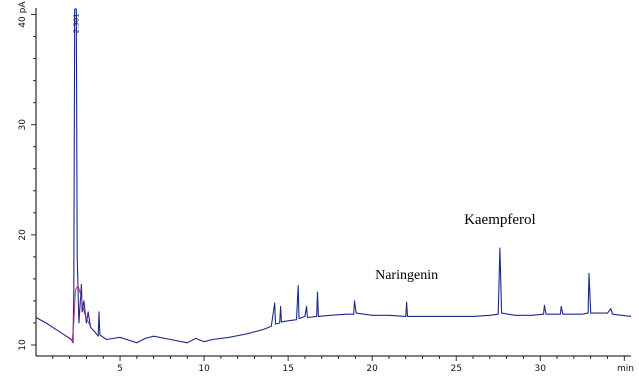 This screenshot has width=639, height=377. I want to click on x-tick-label: 10, so click(204, 369).